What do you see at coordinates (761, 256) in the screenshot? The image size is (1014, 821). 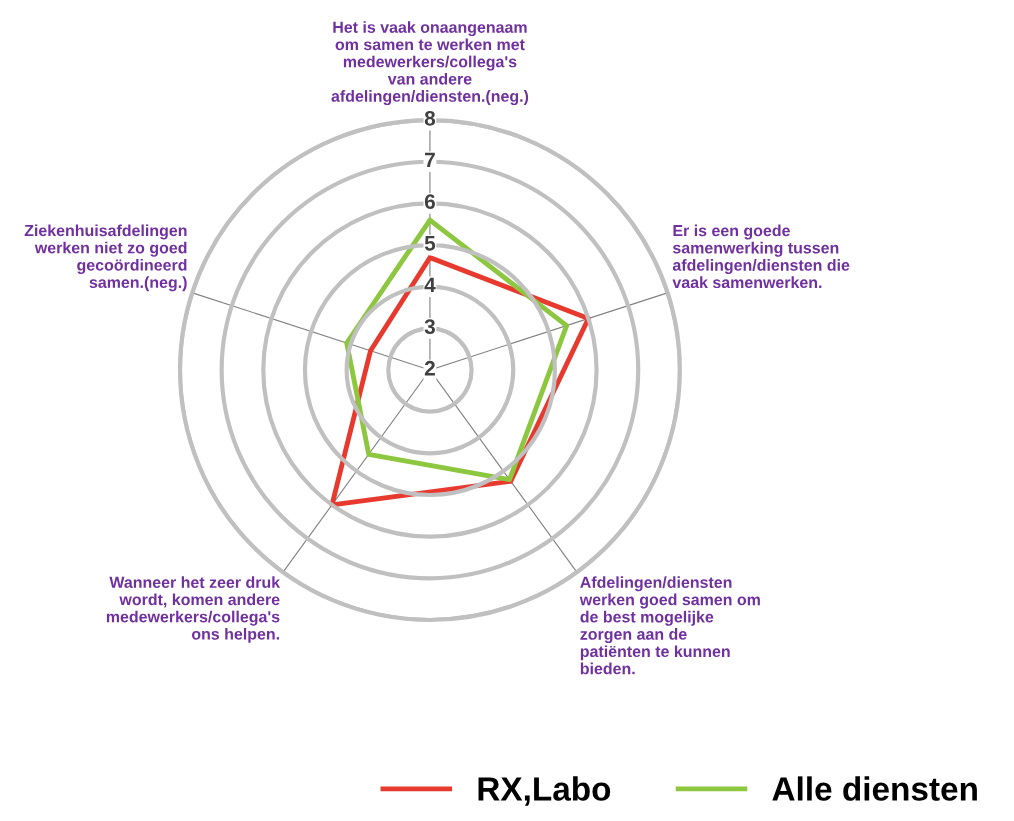 I see `spoke-label: Er is een goede samenwerking tussen afdelingen/diensten die vaak samenwerken.` at bounding box center [761, 256].